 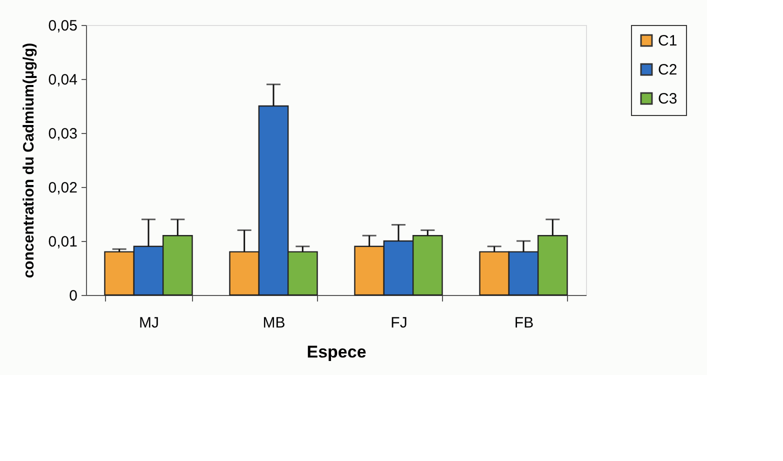 What do you see at coordinates (63, 80) in the screenshot?
I see `y-tick-label: 0,04` at bounding box center [63, 80].